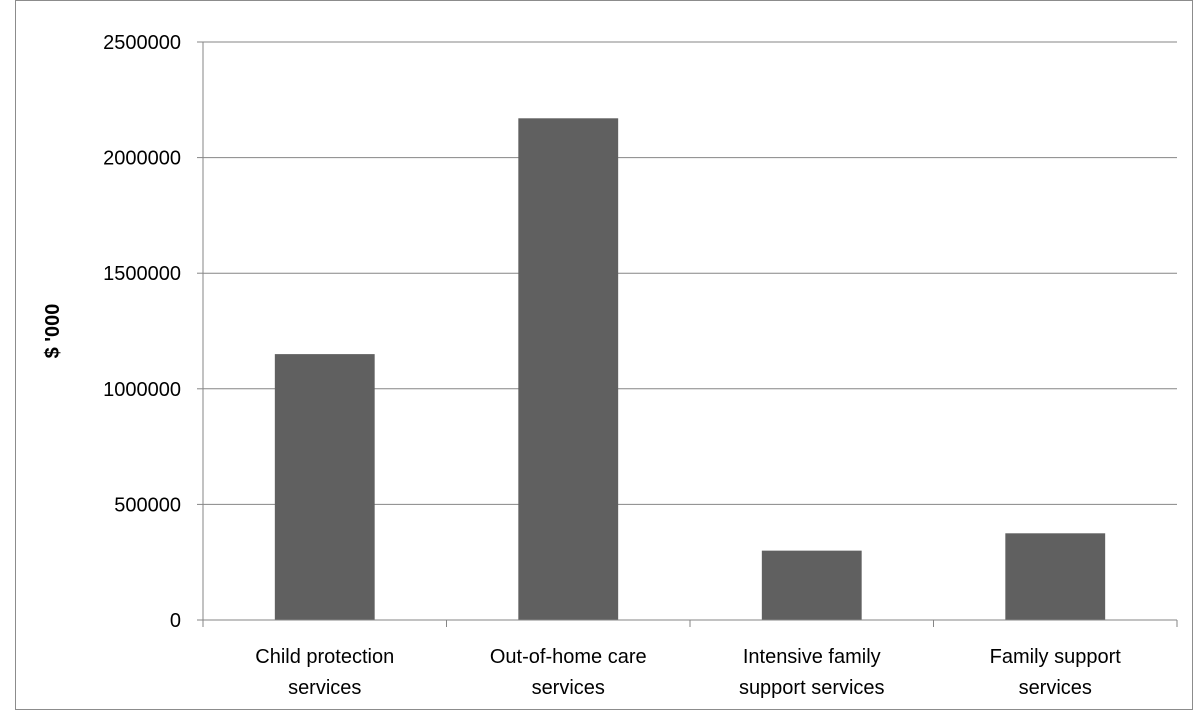 This screenshot has height=711, width=1194. What do you see at coordinates (142, 274) in the screenshot?
I see `y-tick-label: 1500000` at bounding box center [142, 274].